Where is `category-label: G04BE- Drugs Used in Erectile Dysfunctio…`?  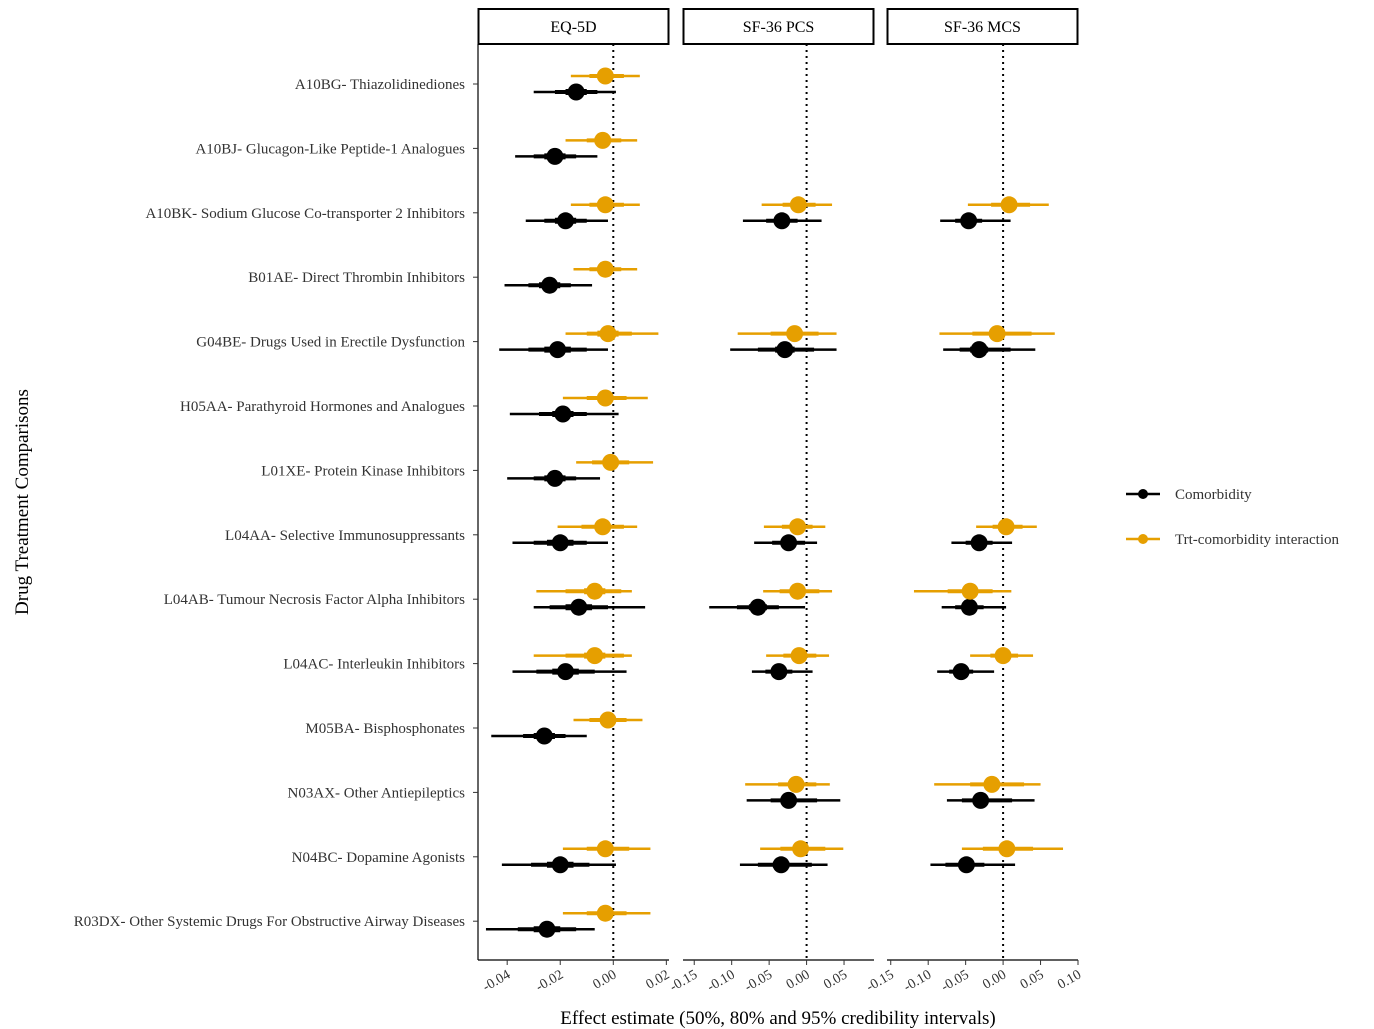
category-label: G04BE- Drugs Used in Erectile Dysfunctio… is located at coordinates (330, 343).